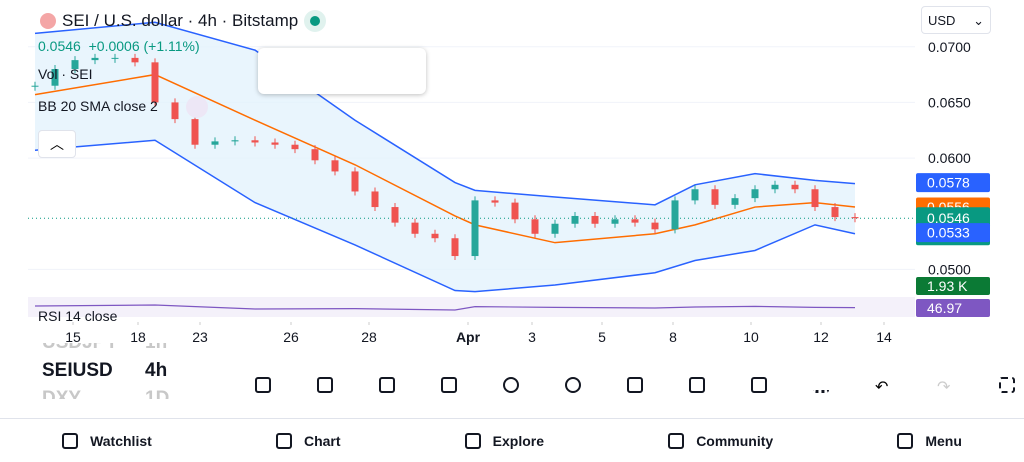 The height and width of the screenshot is (462, 1024). I want to click on redo: ↷, so click(944, 387).